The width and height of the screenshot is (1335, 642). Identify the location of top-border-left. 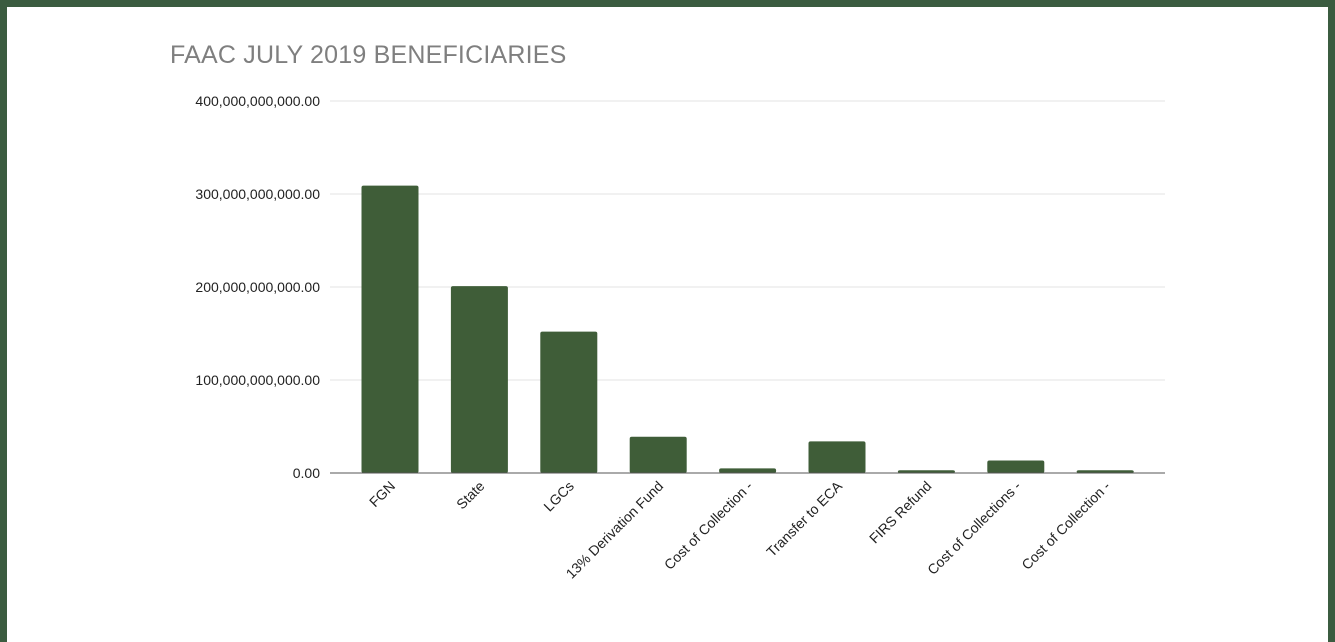
(72, 3).